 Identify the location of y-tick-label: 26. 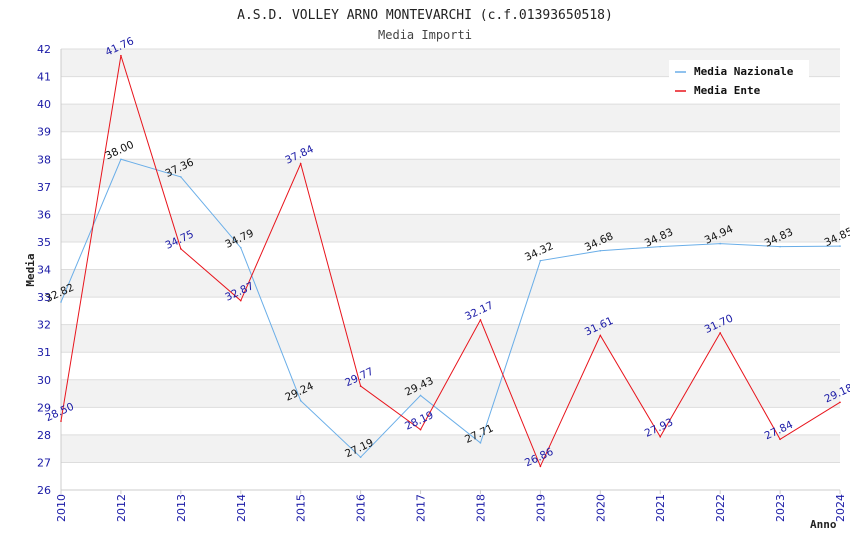
(44, 490).